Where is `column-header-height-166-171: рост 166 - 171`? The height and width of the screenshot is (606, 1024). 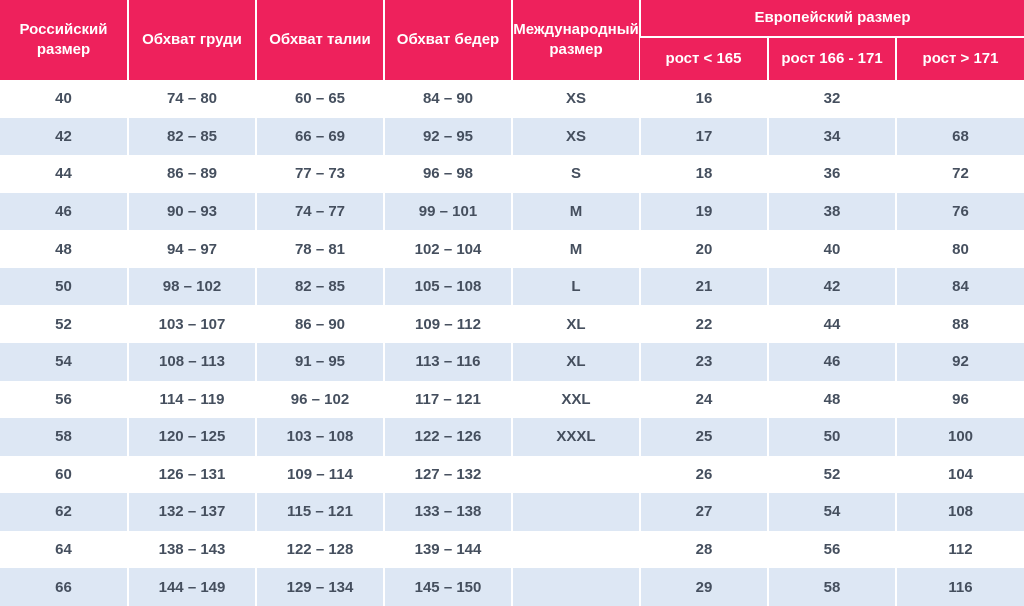 column-header-height-166-171: рост 166 - 171 is located at coordinates (831, 58).